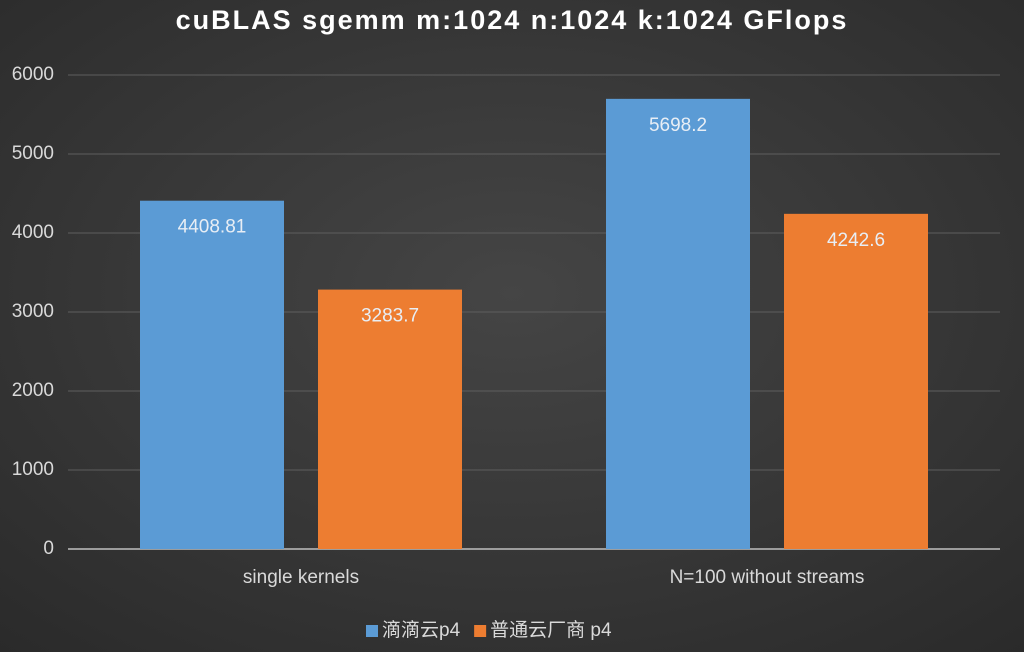  Describe the element at coordinates (767, 577) in the screenshot. I see `x-tick-label: N=100 without streams` at that location.